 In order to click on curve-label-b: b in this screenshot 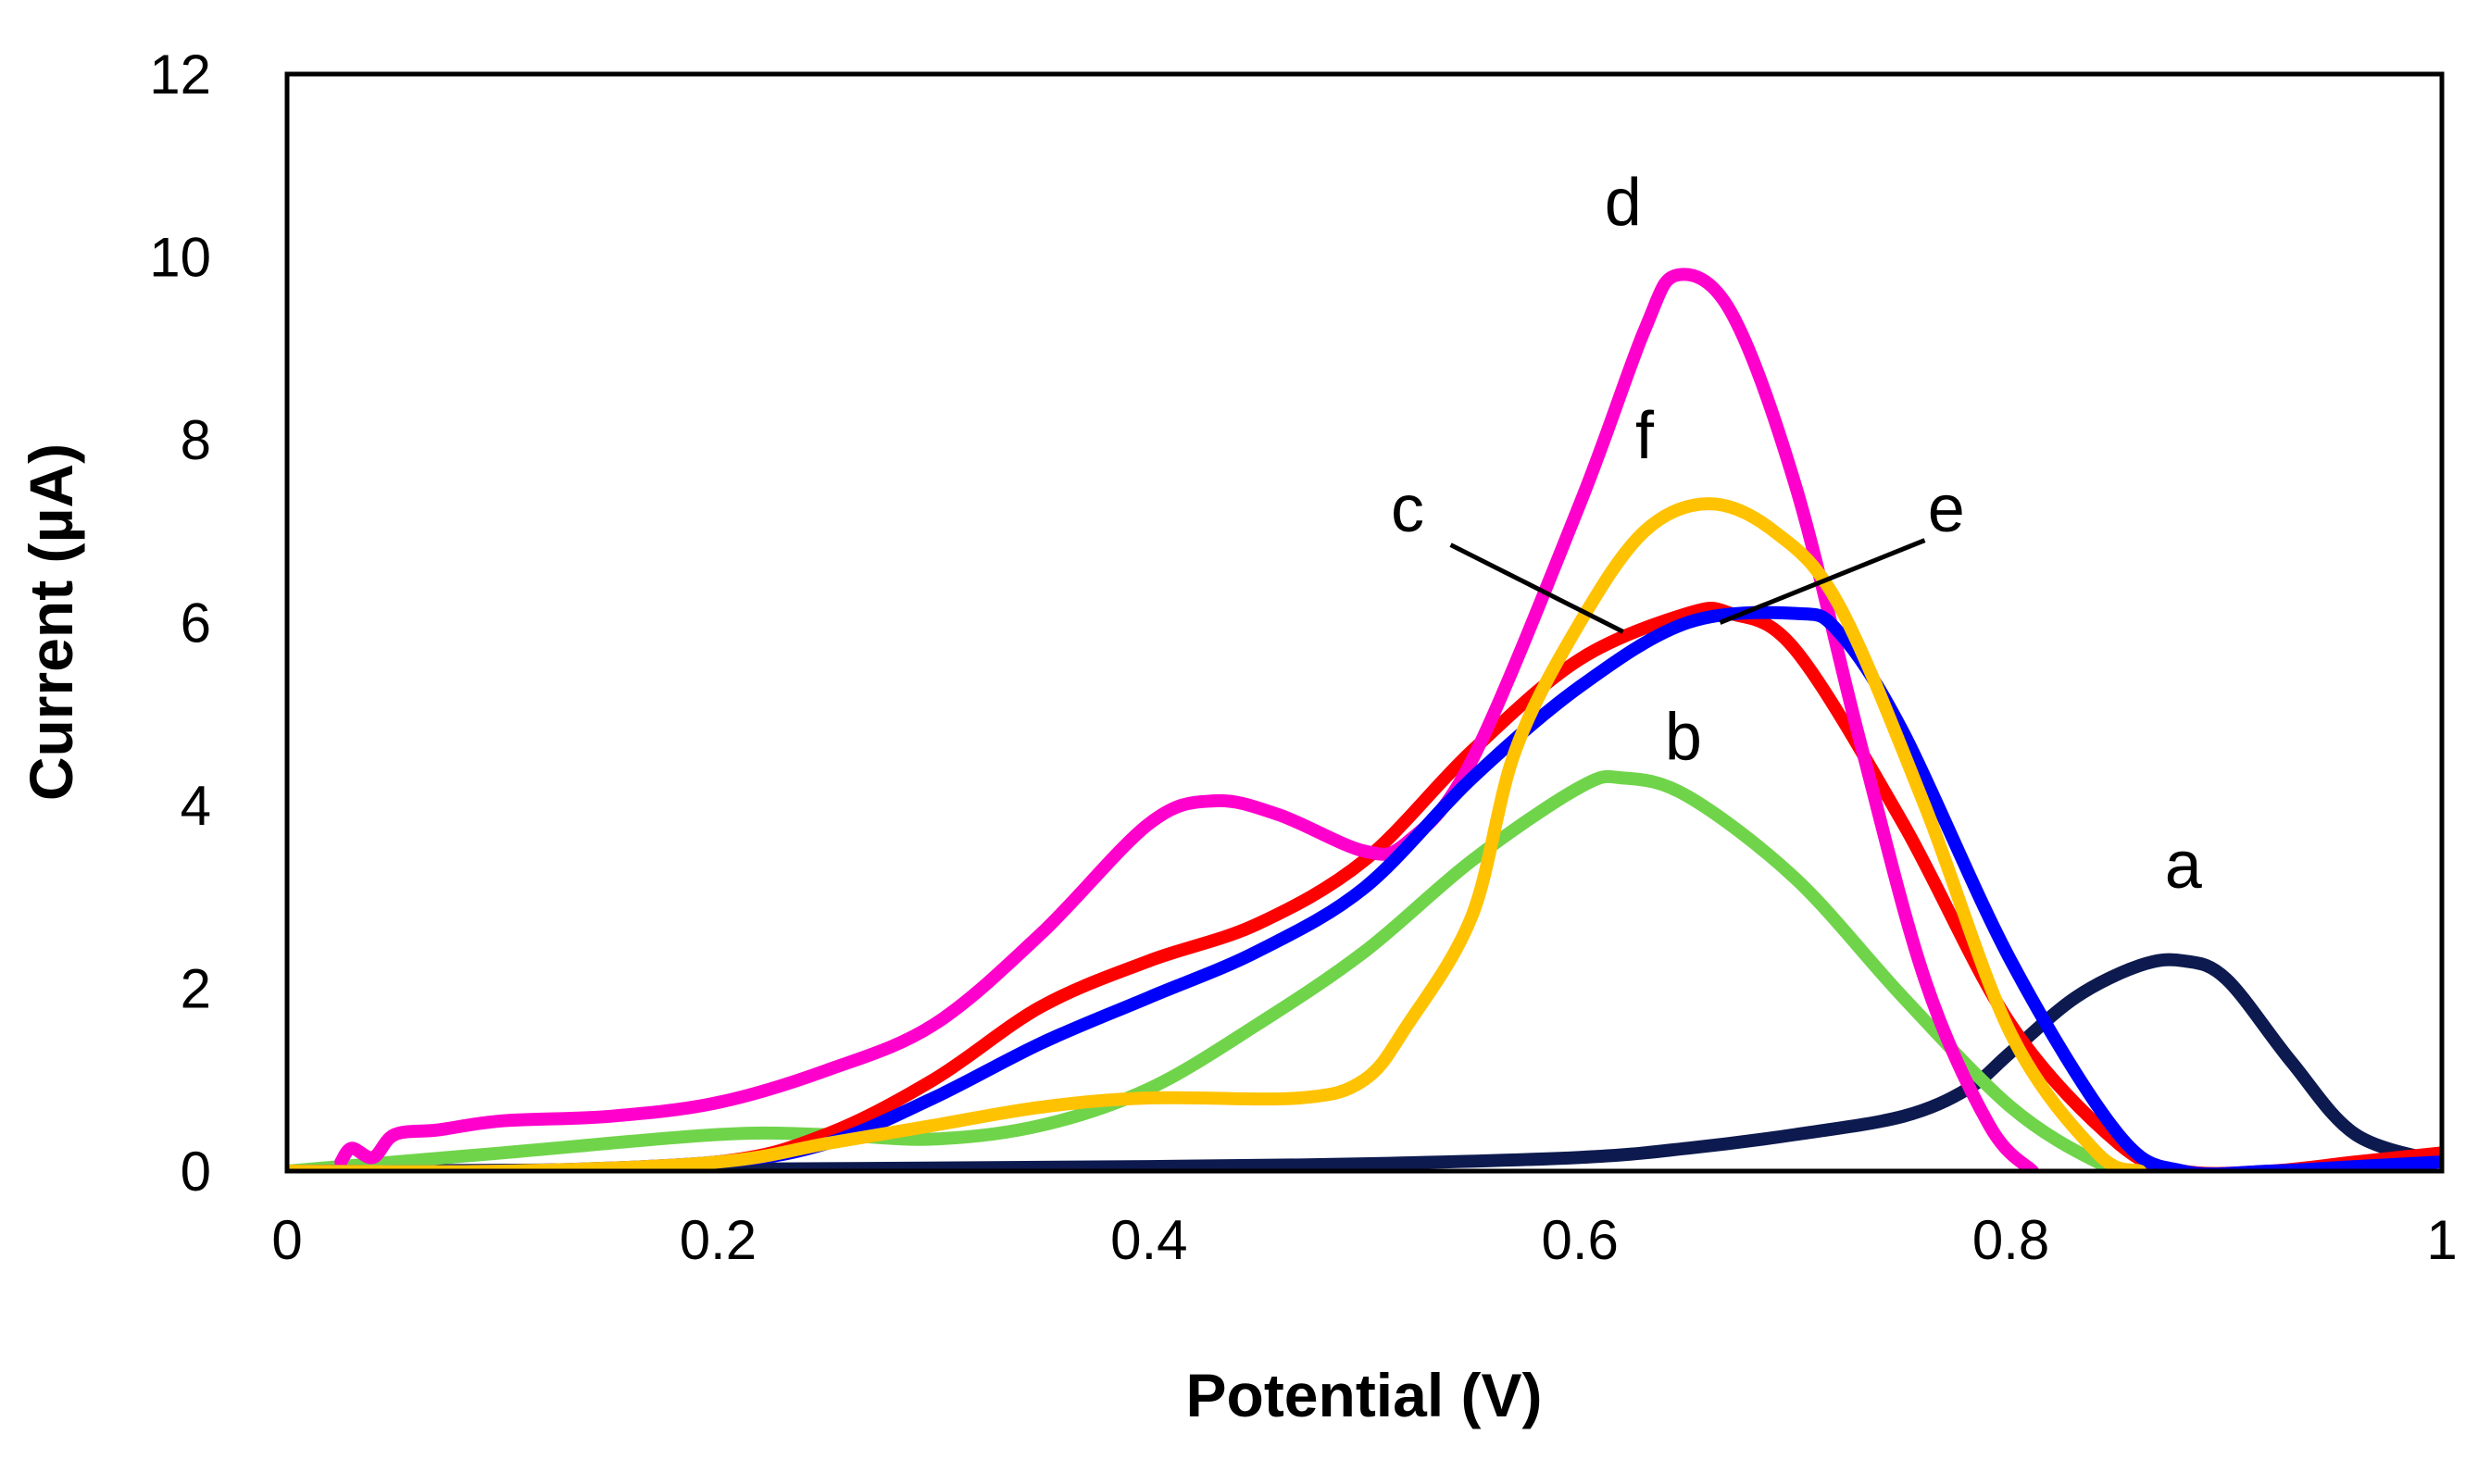, I will do `click(1683, 738)`.